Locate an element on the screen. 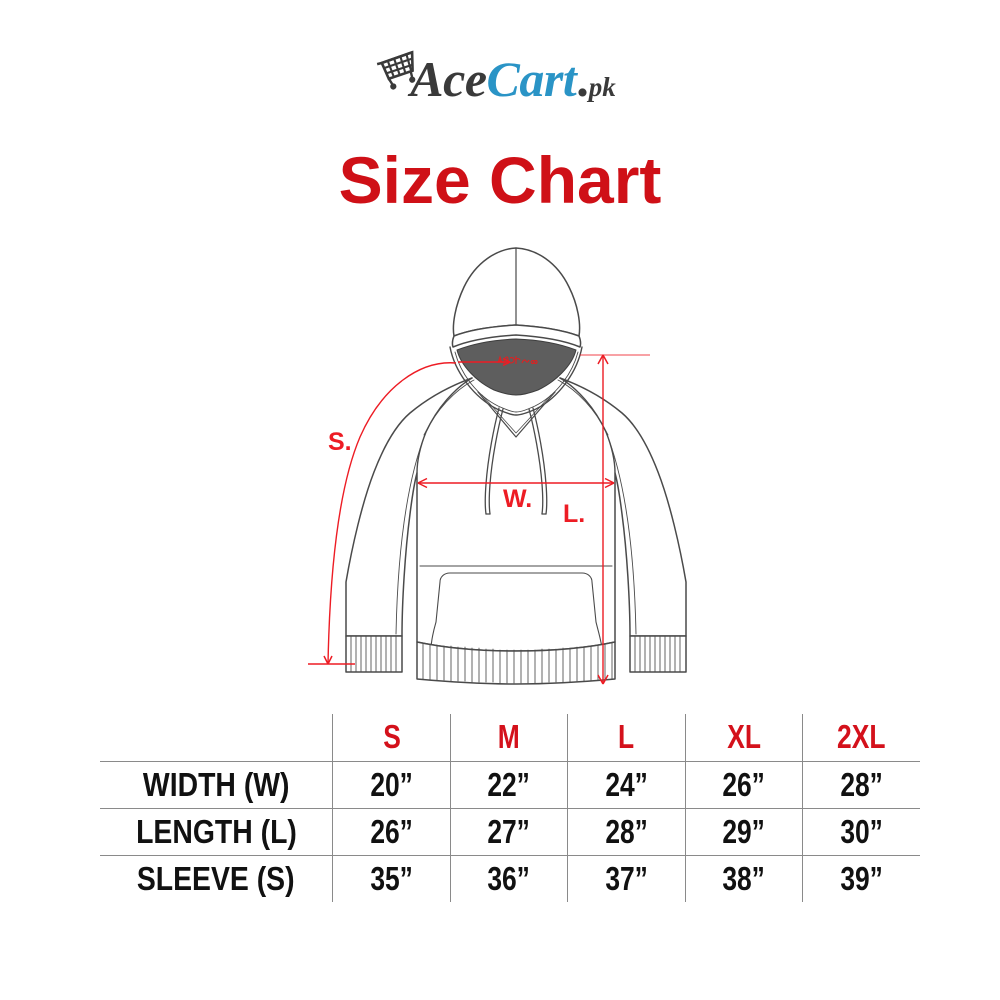 Image resolution: width=1000 pixels, height=1000 pixels. table-row-length: LENGTH (L) 26” 27” 28” 29” 30” is located at coordinates (510, 831).